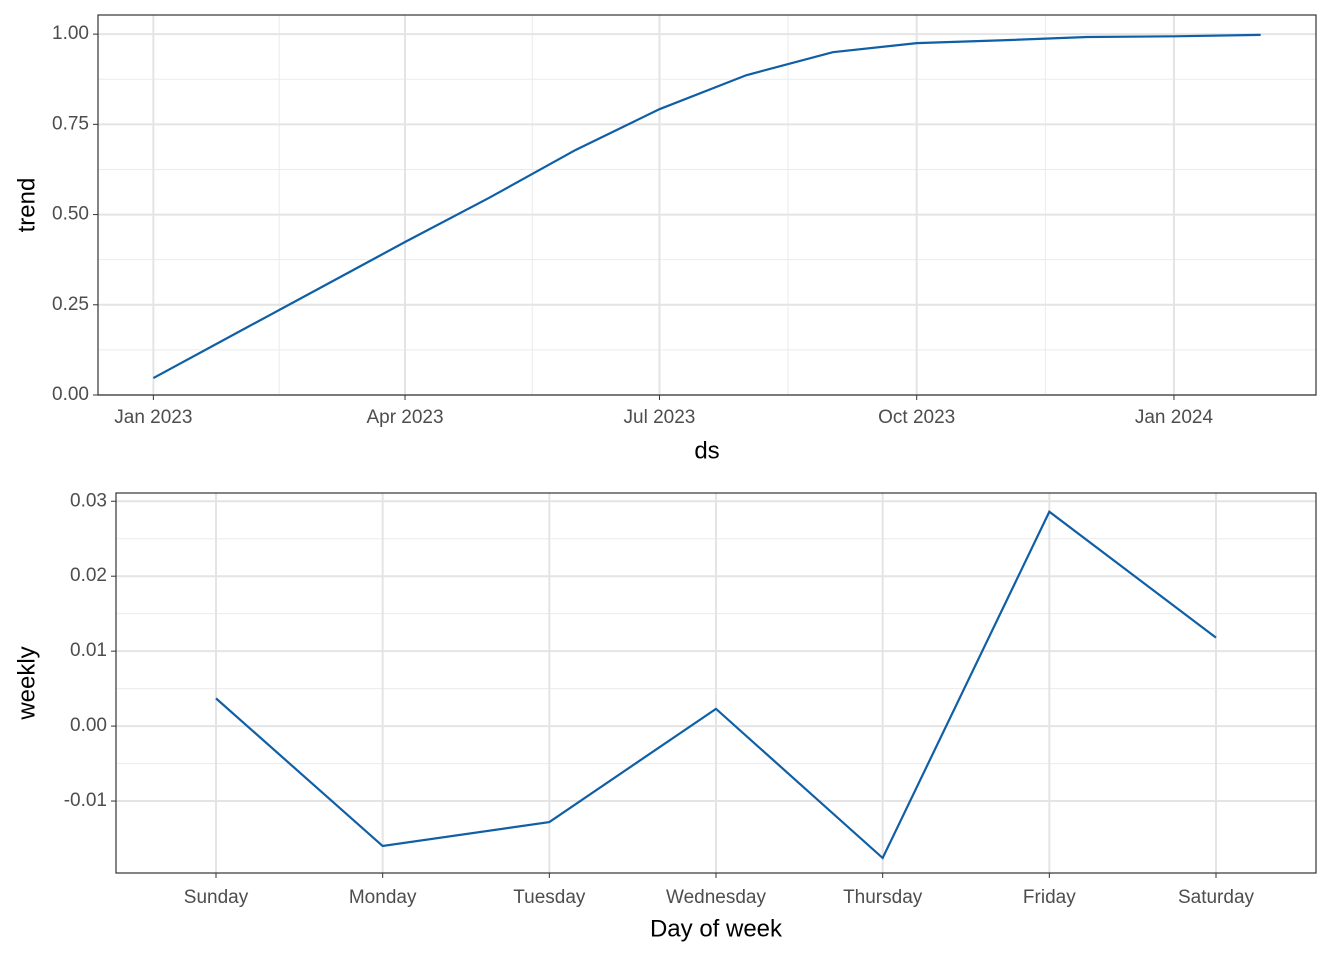 The image size is (1344, 960). Describe the element at coordinates (26, 683) in the screenshot. I see `y-axis-title: weekly` at that location.